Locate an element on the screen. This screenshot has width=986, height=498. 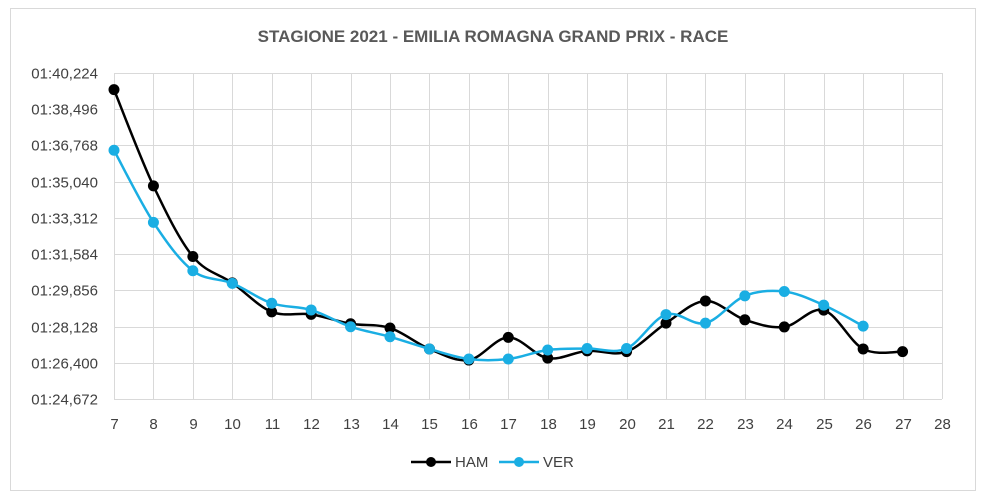
y-tick-label: 01:38,496 is located at coordinates (64, 110).